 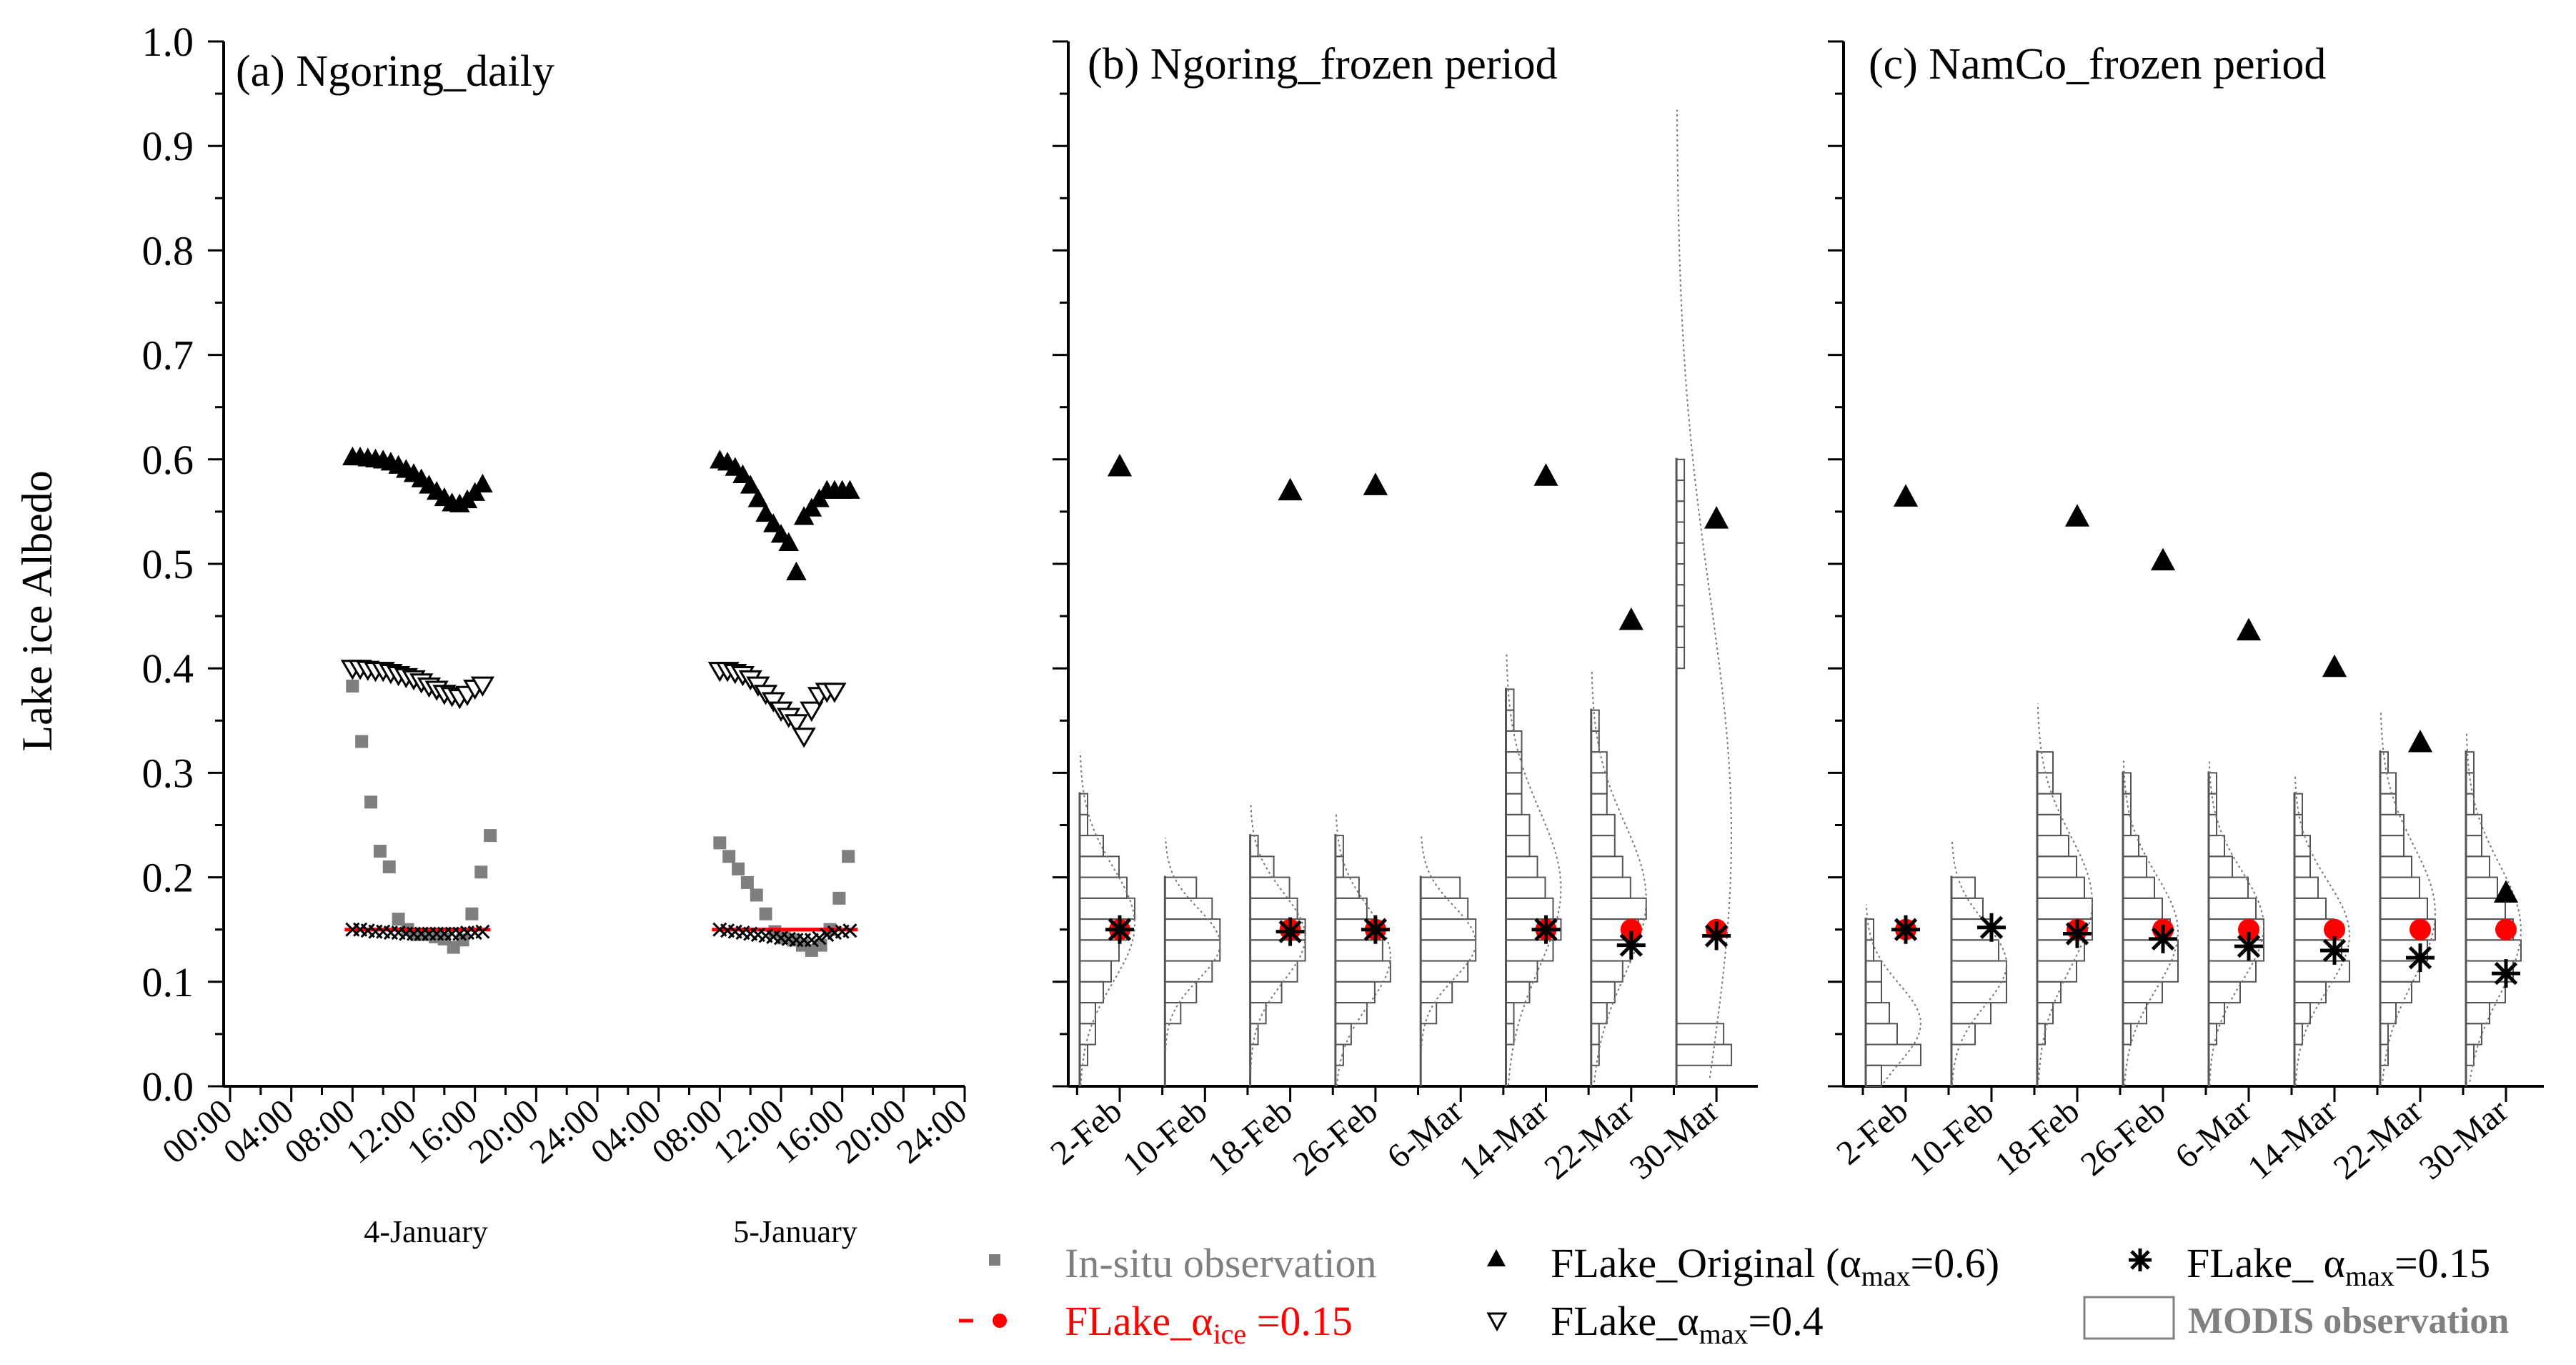 I want to click on x-tick-label: 04:00, so click(x=626, y=1131).